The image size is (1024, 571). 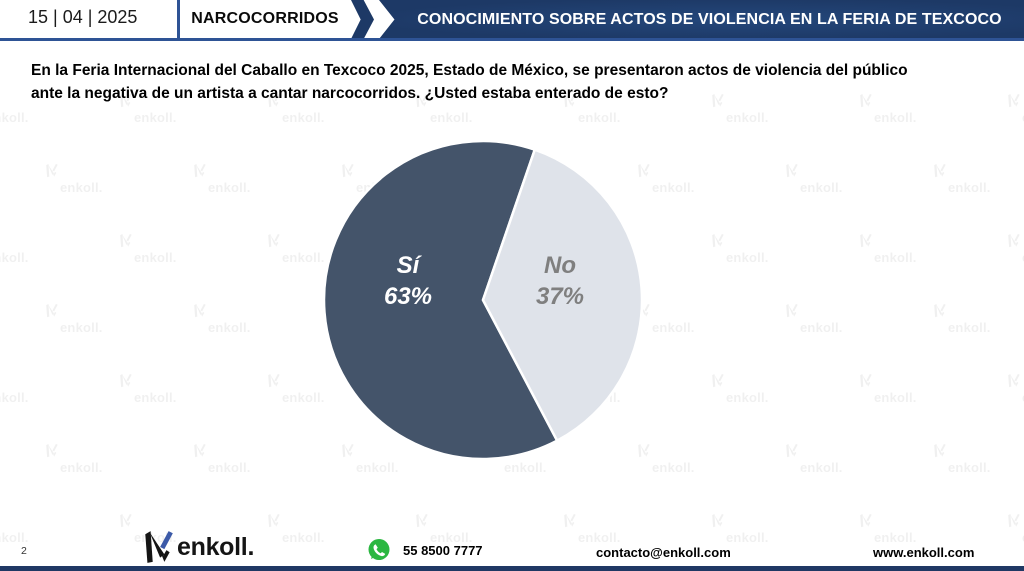 What do you see at coordinates (83, 17) in the screenshot?
I see `slide-date: 15 | 04 | 2025` at bounding box center [83, 17].